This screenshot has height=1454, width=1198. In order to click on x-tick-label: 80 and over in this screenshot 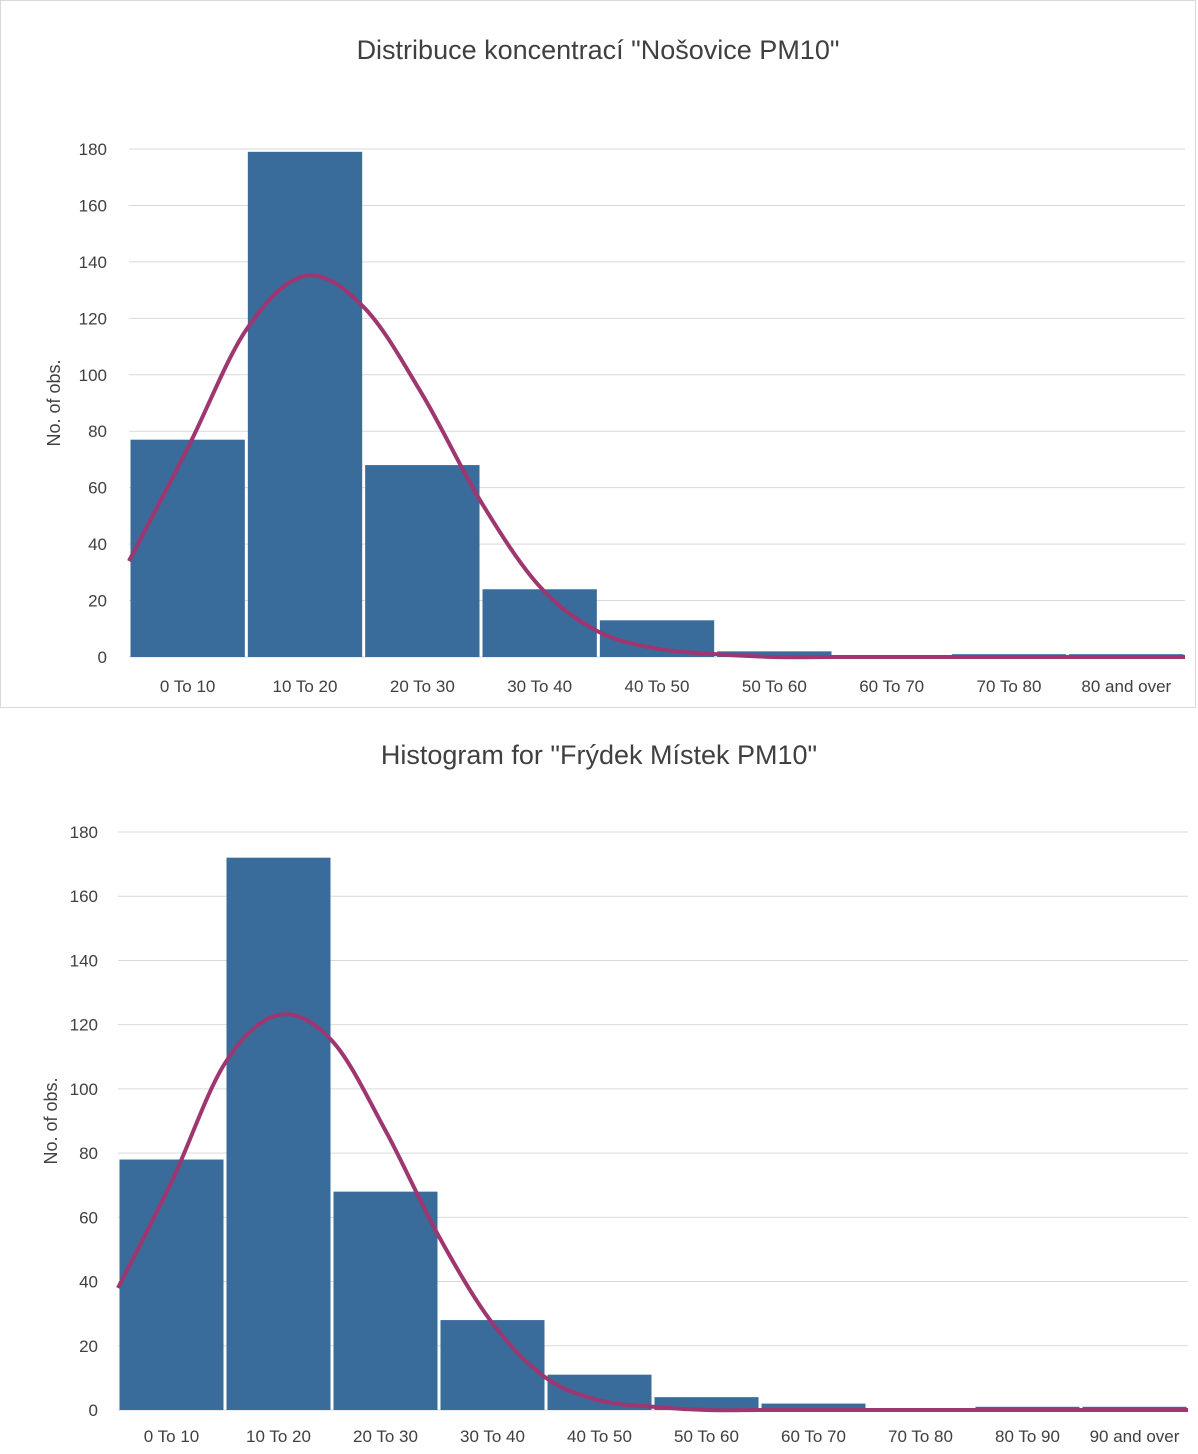, I will do `click(1126, 686)`.